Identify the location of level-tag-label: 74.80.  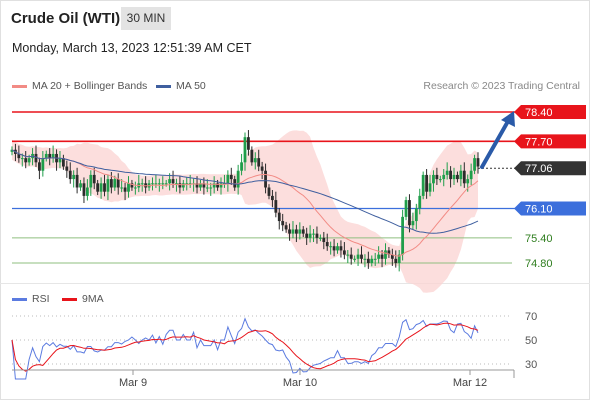
(539, 264).